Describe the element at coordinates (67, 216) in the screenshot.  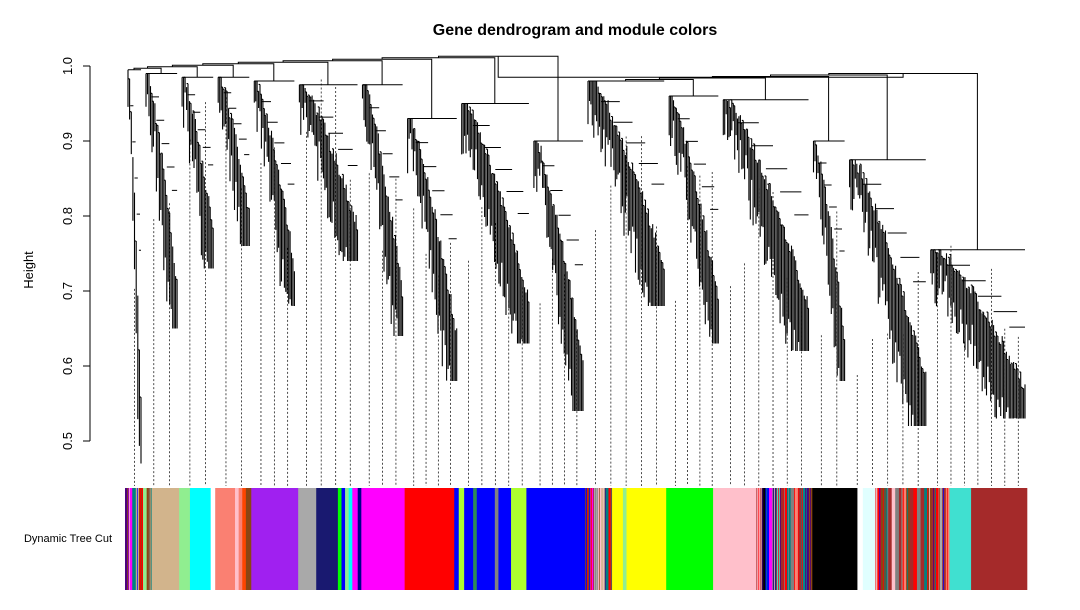
I see `y-tick-label: 0.8` at that location.